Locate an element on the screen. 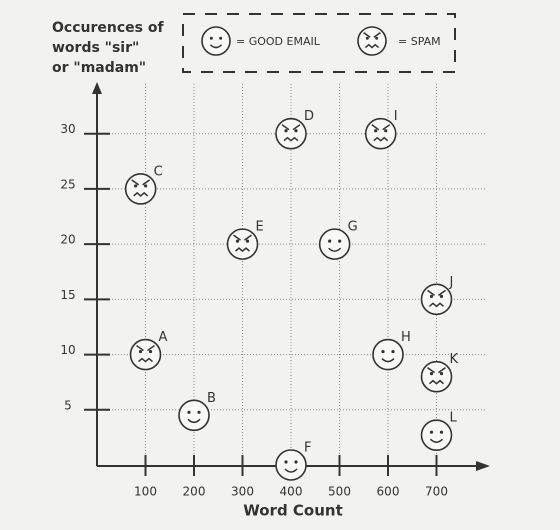  point-label: I is located at coordinates (396, 116).